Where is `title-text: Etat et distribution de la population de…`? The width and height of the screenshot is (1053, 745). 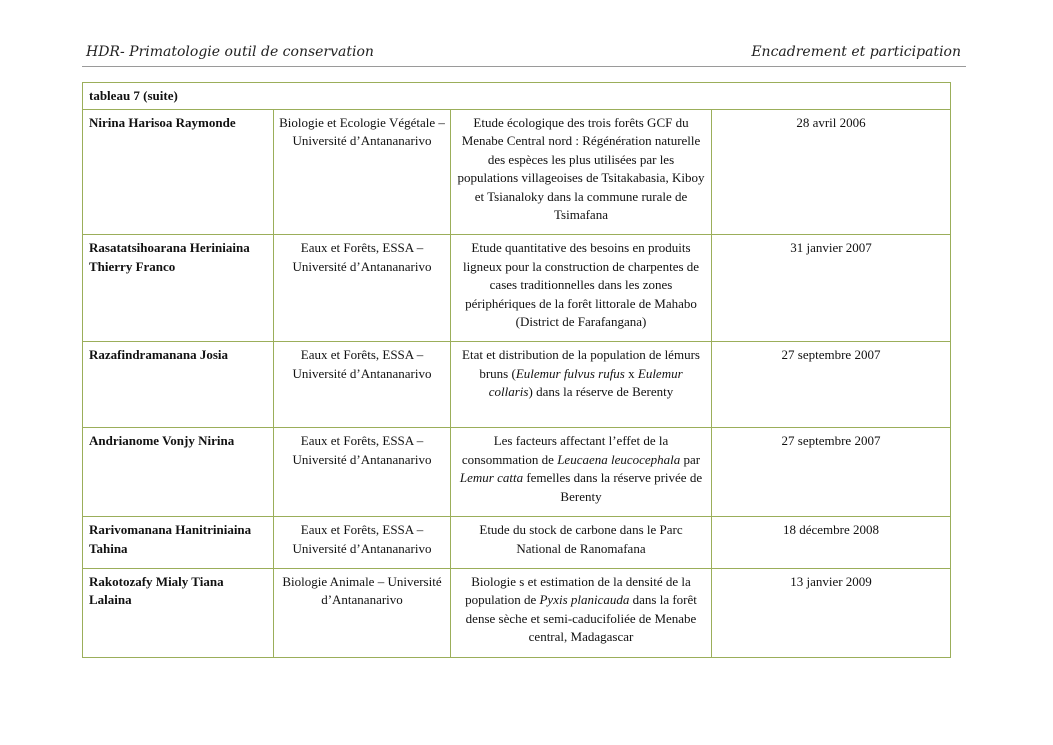 title-text: Etat et distribution de la population de… is located at coordinates (581, 364).